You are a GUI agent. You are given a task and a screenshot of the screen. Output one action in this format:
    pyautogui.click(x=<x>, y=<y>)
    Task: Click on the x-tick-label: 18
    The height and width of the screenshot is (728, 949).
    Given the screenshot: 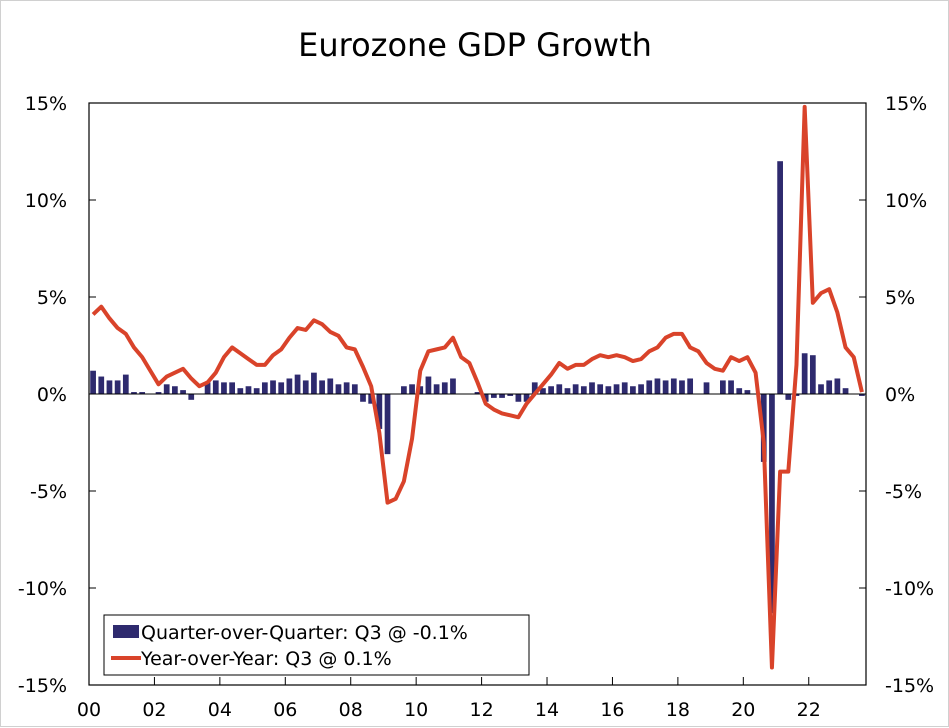 What is the action you would take?
    pyautogui.click(x=678, y=710)
    